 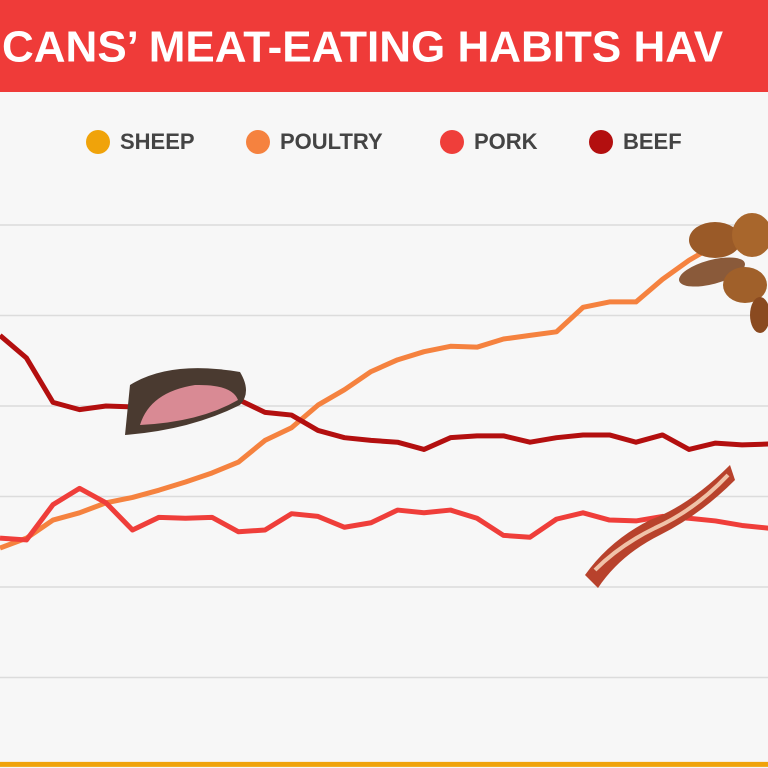 I want to click on legend-label: PORK, so click(x=506, y=141).